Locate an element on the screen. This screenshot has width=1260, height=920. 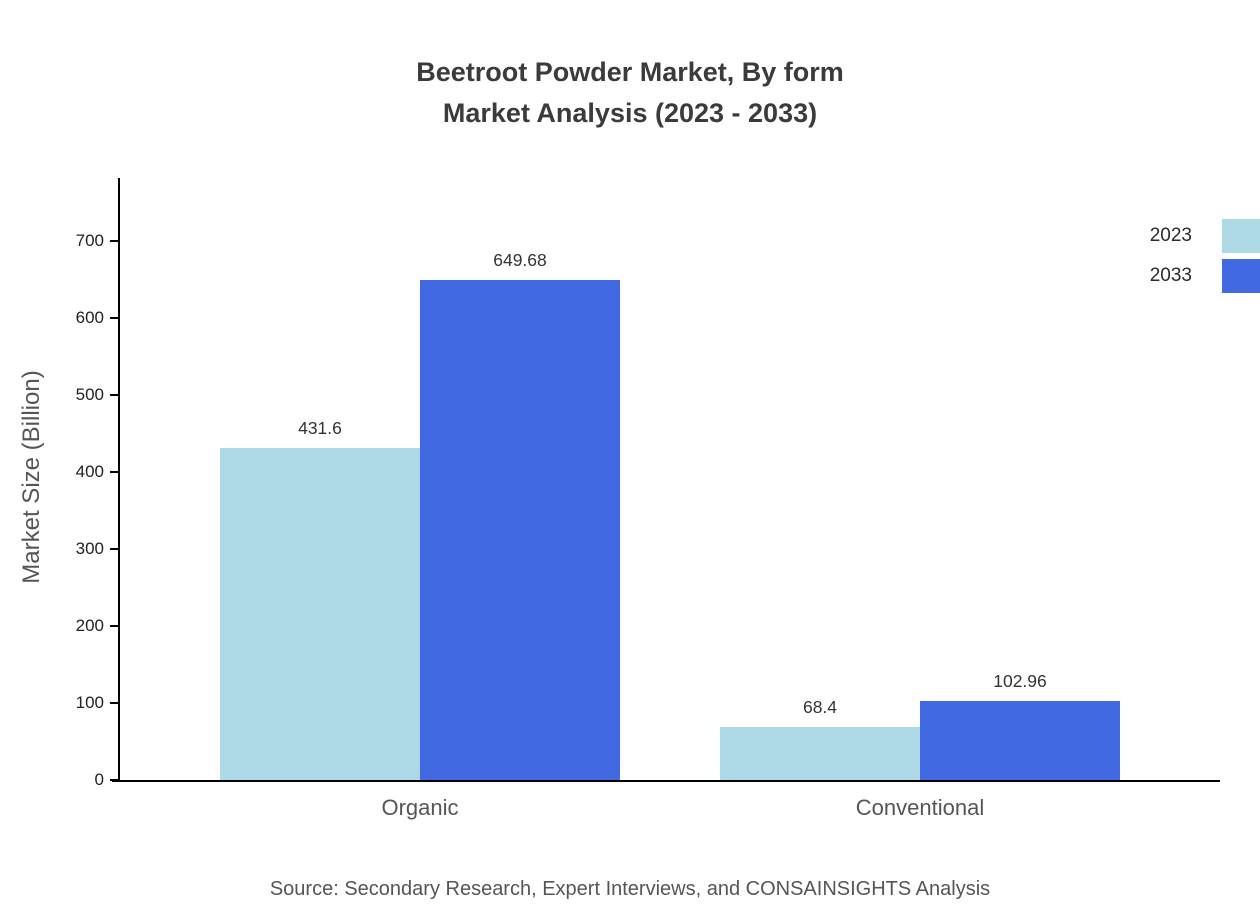
y-tick-label: 200 is located at coordinates (89, 625).